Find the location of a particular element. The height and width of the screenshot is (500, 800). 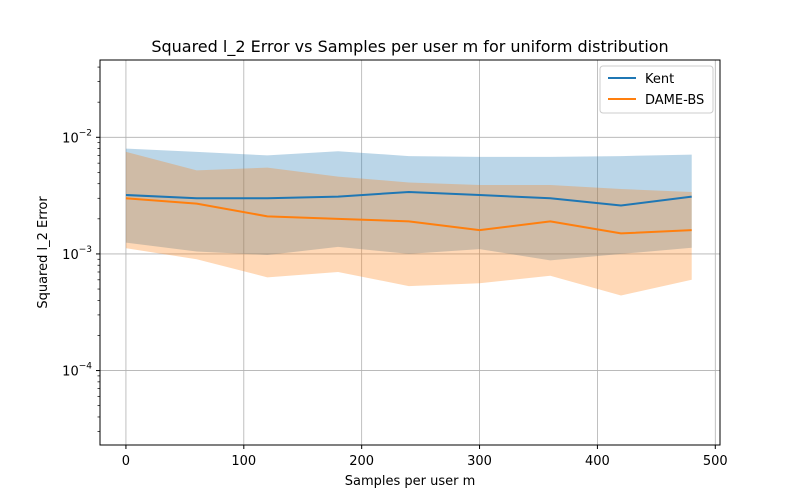

y-axis-label: Squared l_2 Error is located at coordinates (43, 252).